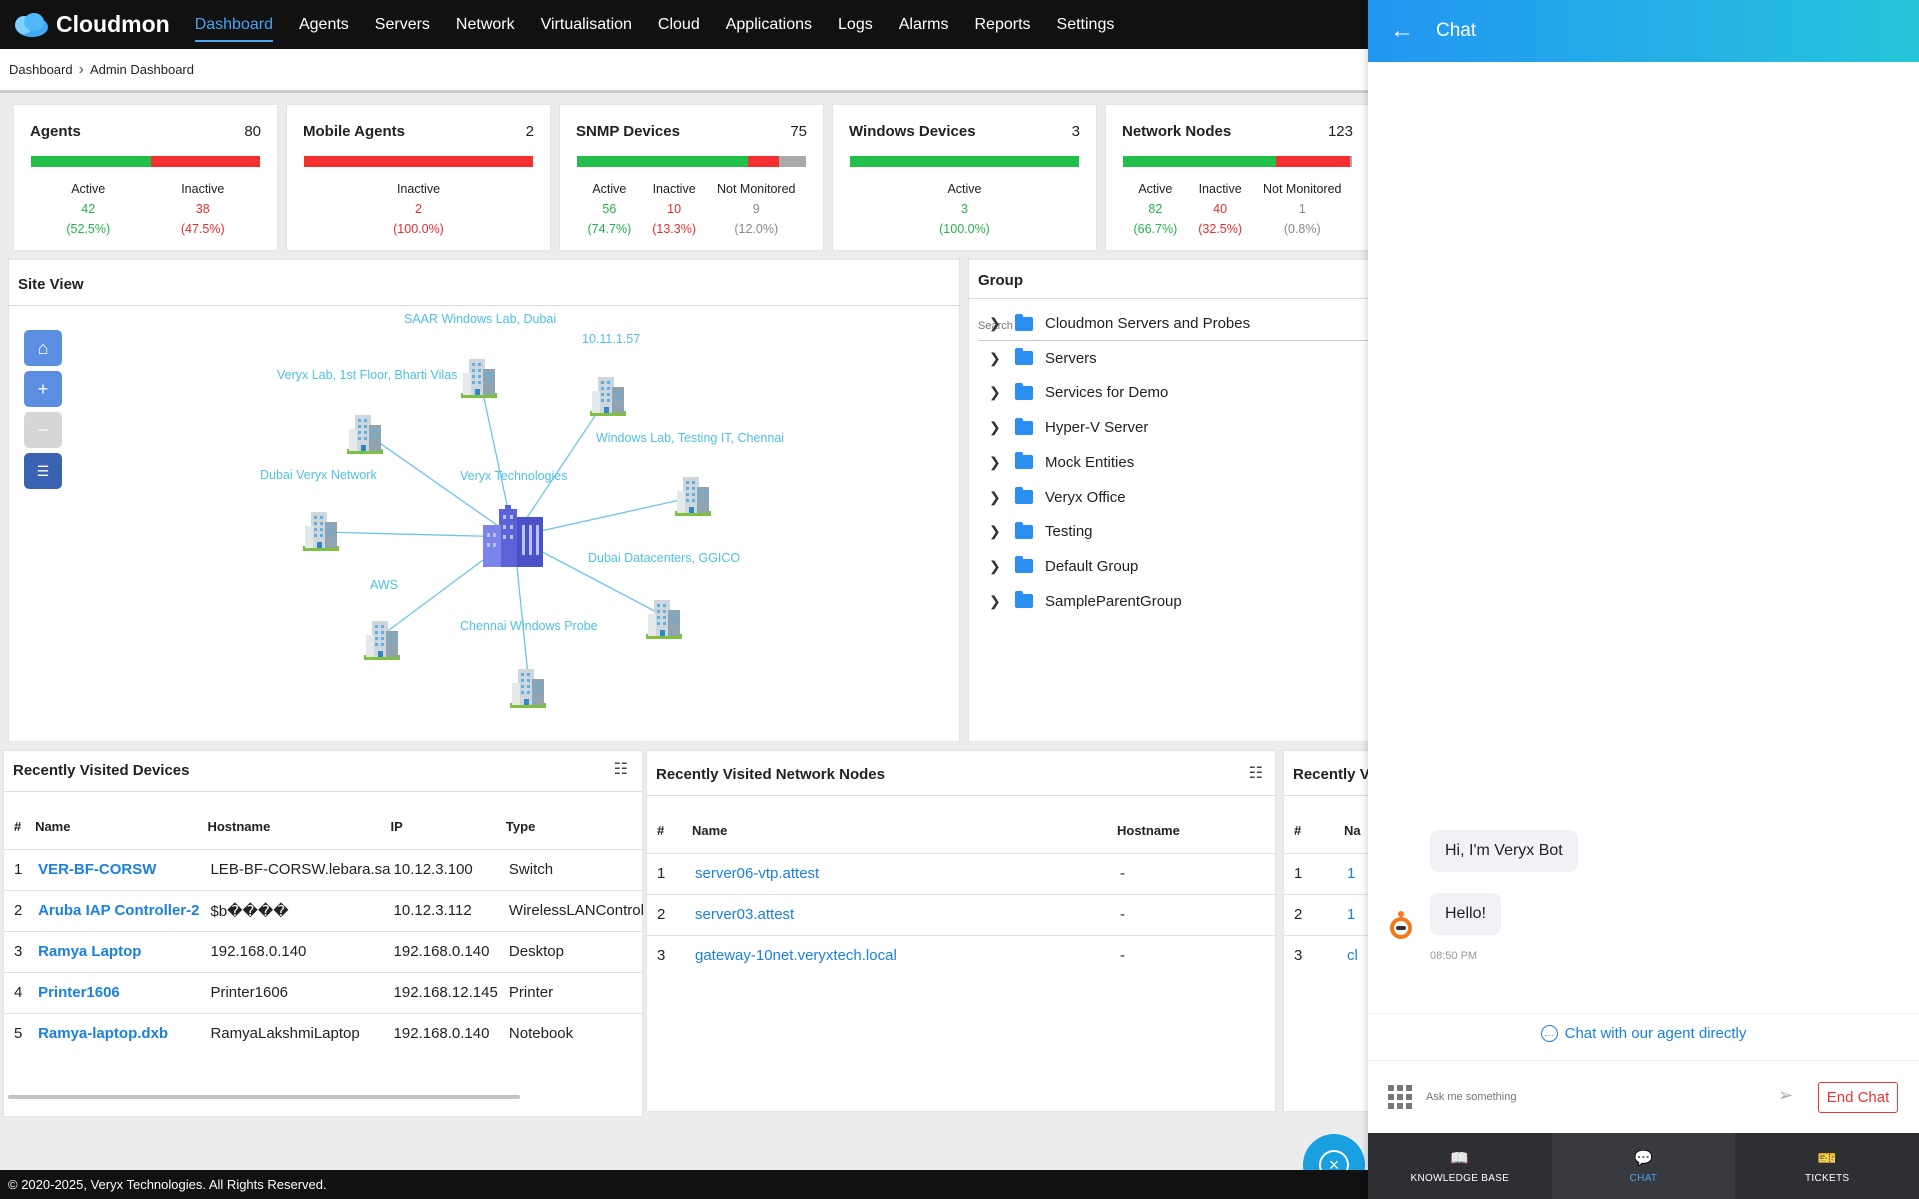 The height and width of the screenshot is (1199, 1919). Describe the element at coordinates (1576, 1097) in the screenshot. I see `chat-message-input` at that location.